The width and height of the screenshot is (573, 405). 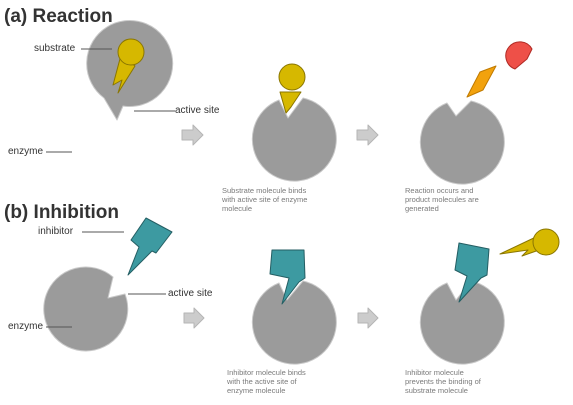 I want to click on product-pacman, so click(x=519, y=55).